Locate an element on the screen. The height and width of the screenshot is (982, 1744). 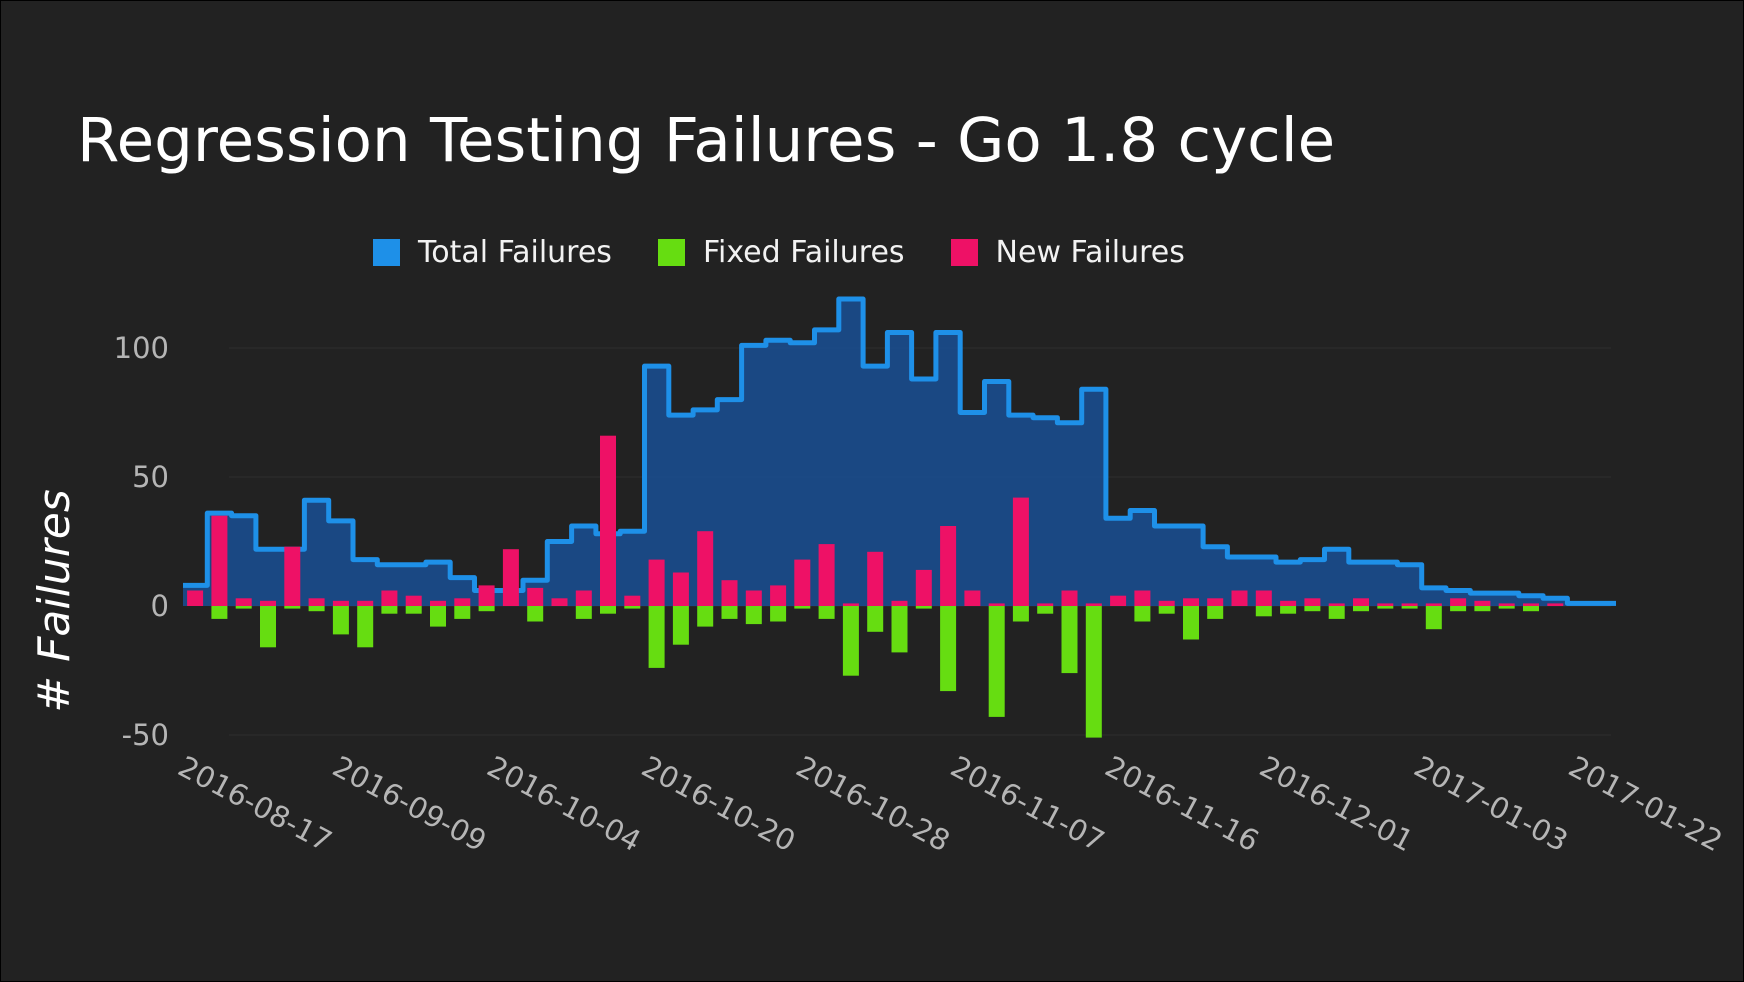
legend-swatch-total is located at coordinates (386, 252).